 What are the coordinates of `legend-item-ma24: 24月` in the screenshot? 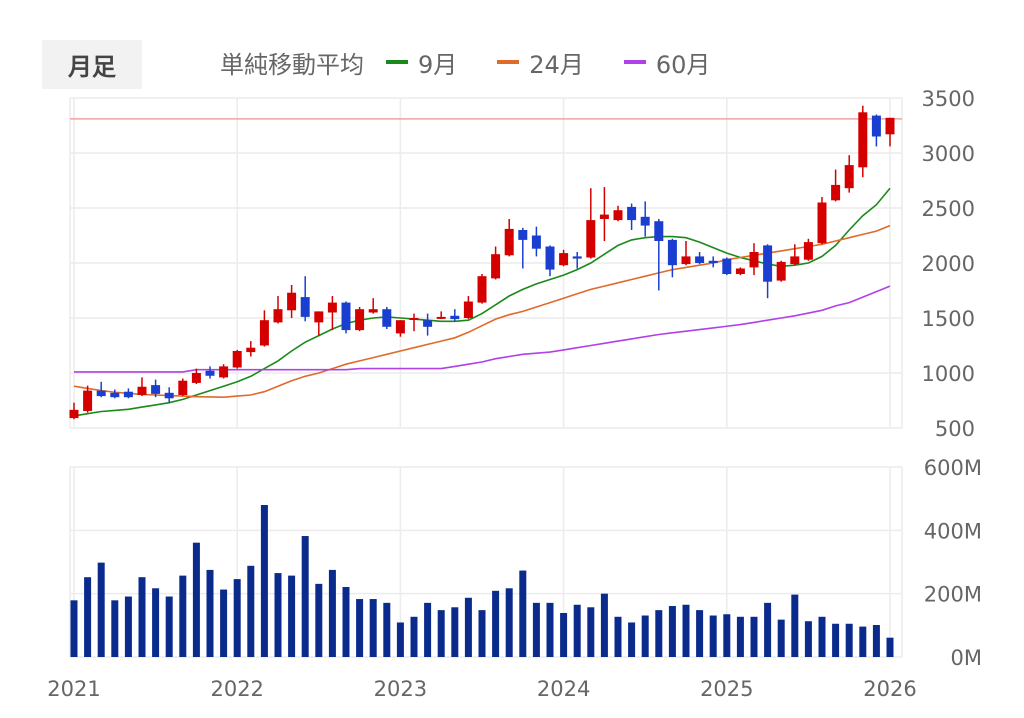 It's located at (540, 62).